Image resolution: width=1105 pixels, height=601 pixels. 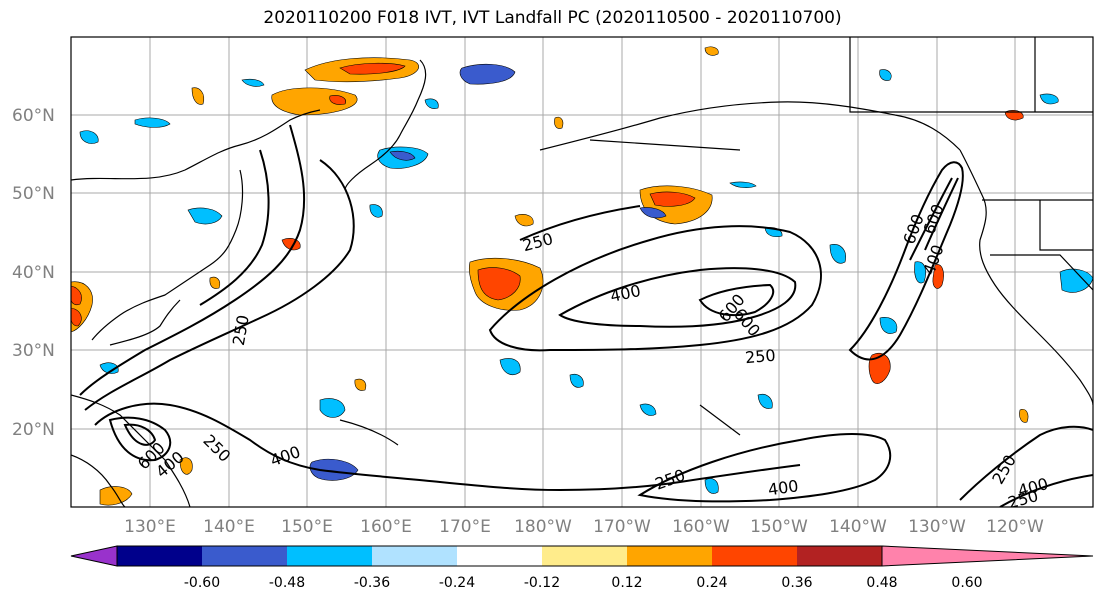 What do you see at coordinates (202, 583) in the screenshot?
I see `colorbar-tick-label: -0.60` at bounding box center [202, 583].